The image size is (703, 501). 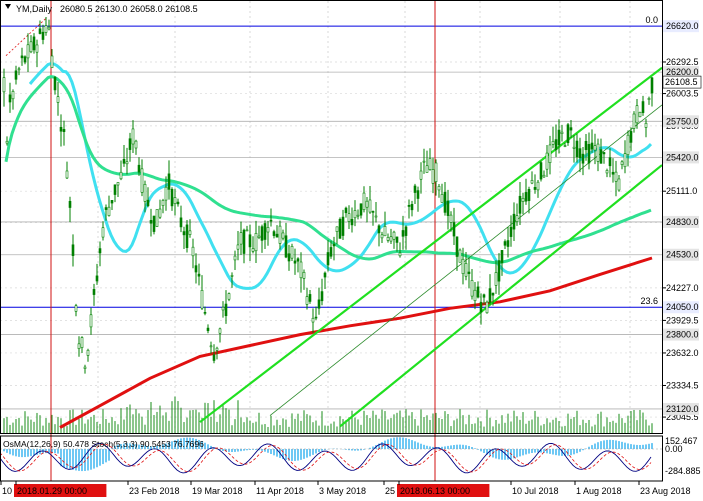 I want to click on stoch-signal-line, so click(x=326, y=458).